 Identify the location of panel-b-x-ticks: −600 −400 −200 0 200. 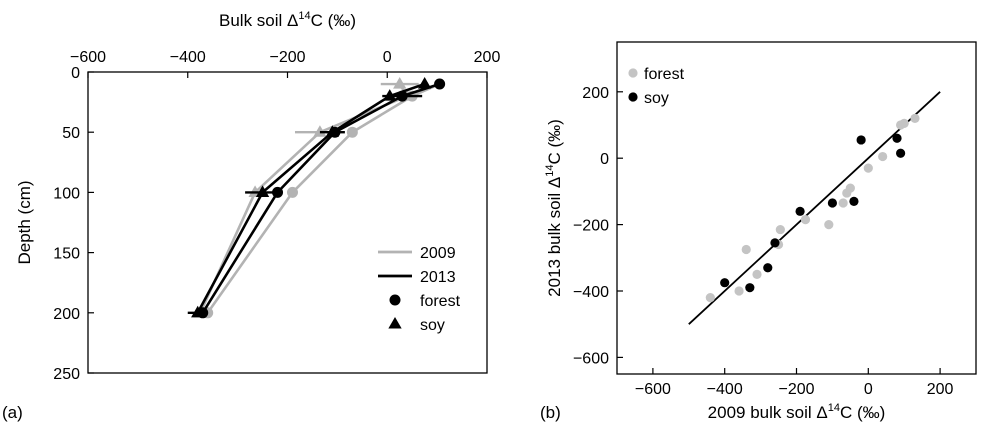
(794, 383).